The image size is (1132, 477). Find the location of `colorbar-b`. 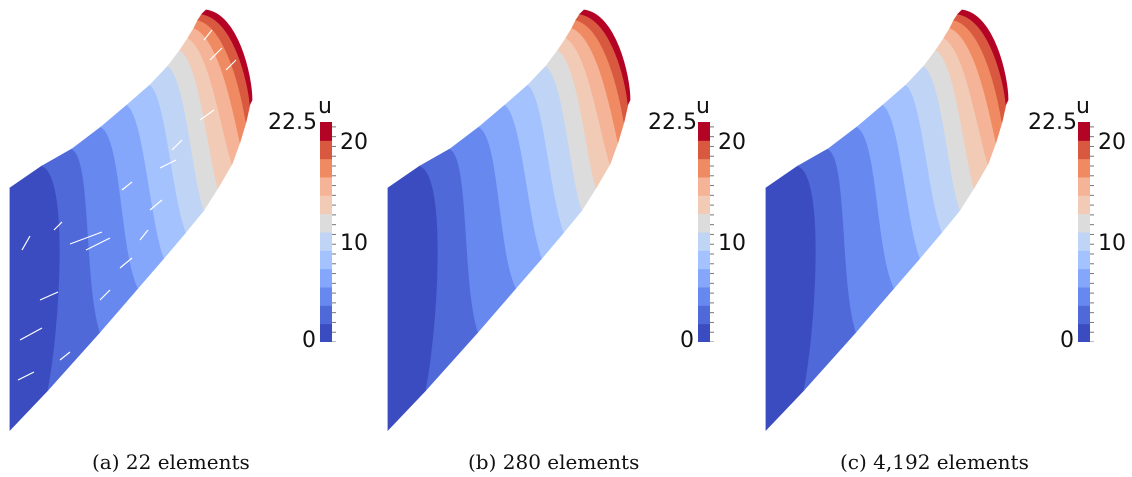

colorbar-b is located at coordinates (706, 232).